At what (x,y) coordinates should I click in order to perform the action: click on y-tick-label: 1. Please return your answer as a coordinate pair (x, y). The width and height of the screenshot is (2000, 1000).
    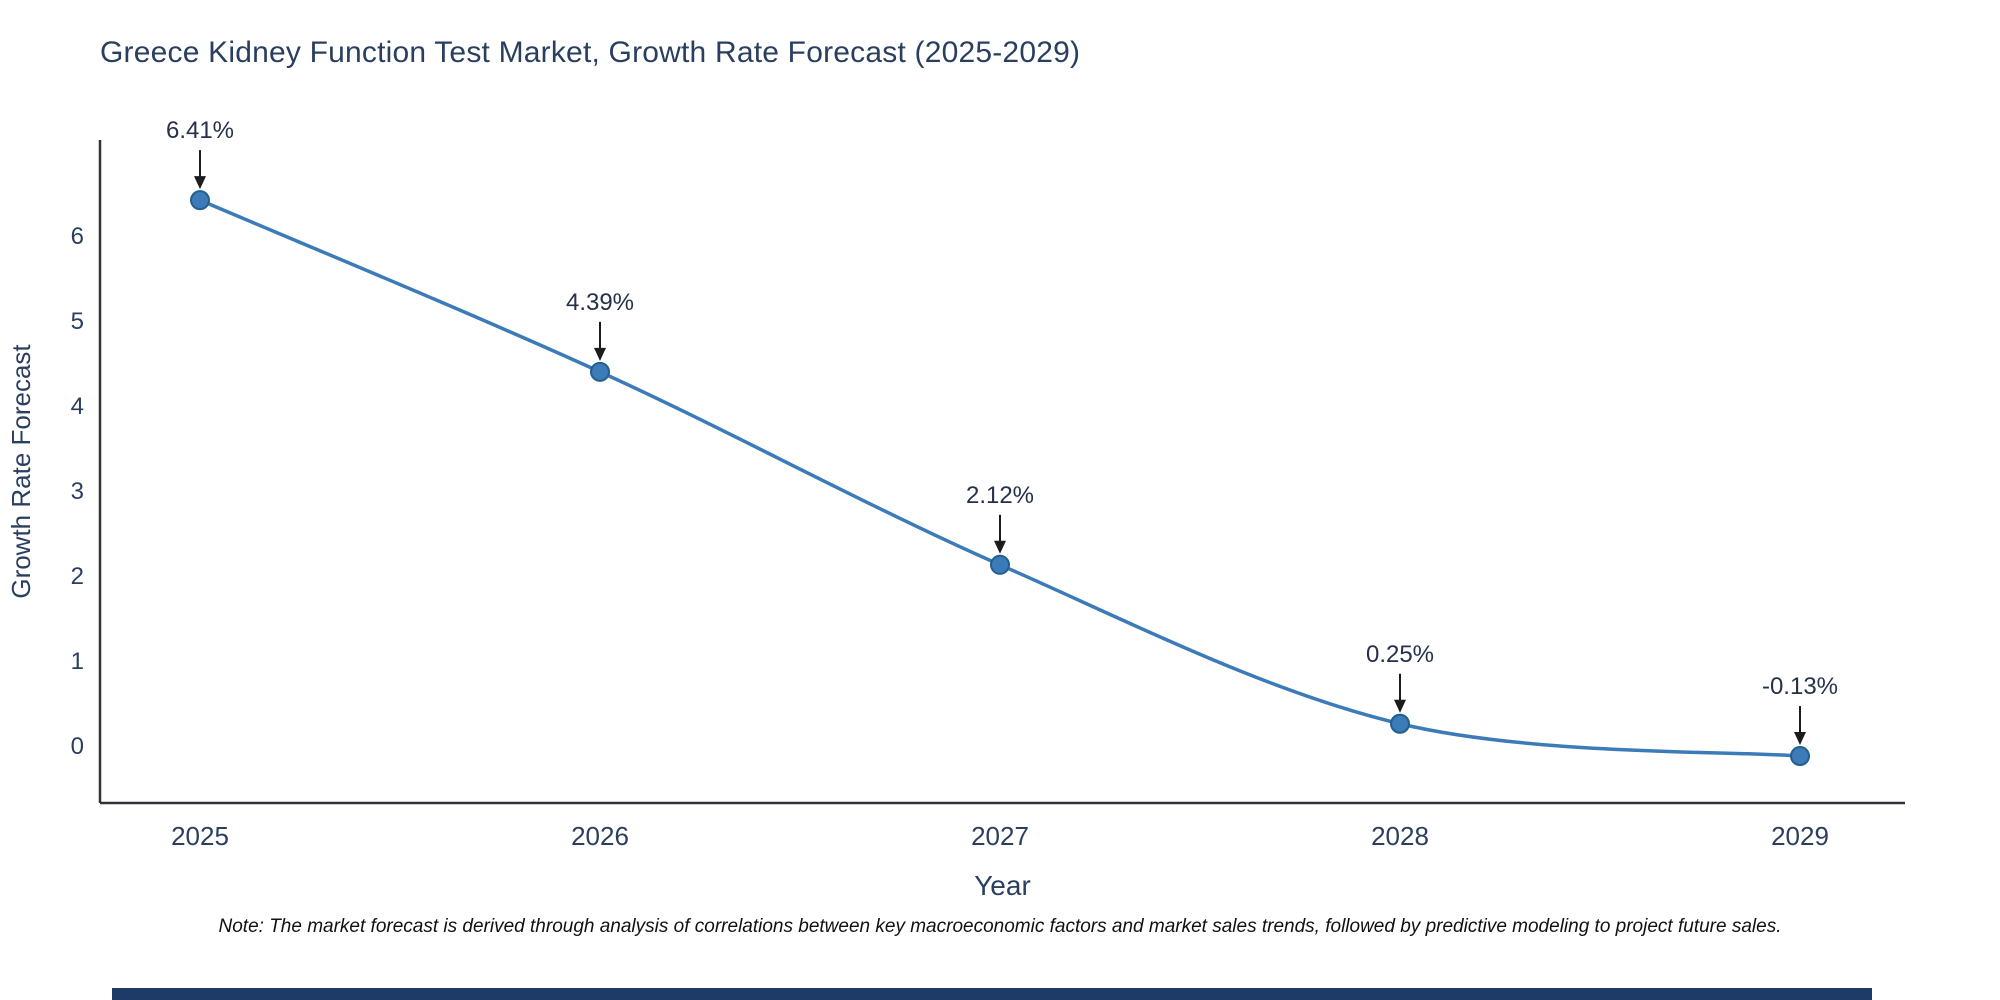
    Looking at the image, I should click on (77, 661).